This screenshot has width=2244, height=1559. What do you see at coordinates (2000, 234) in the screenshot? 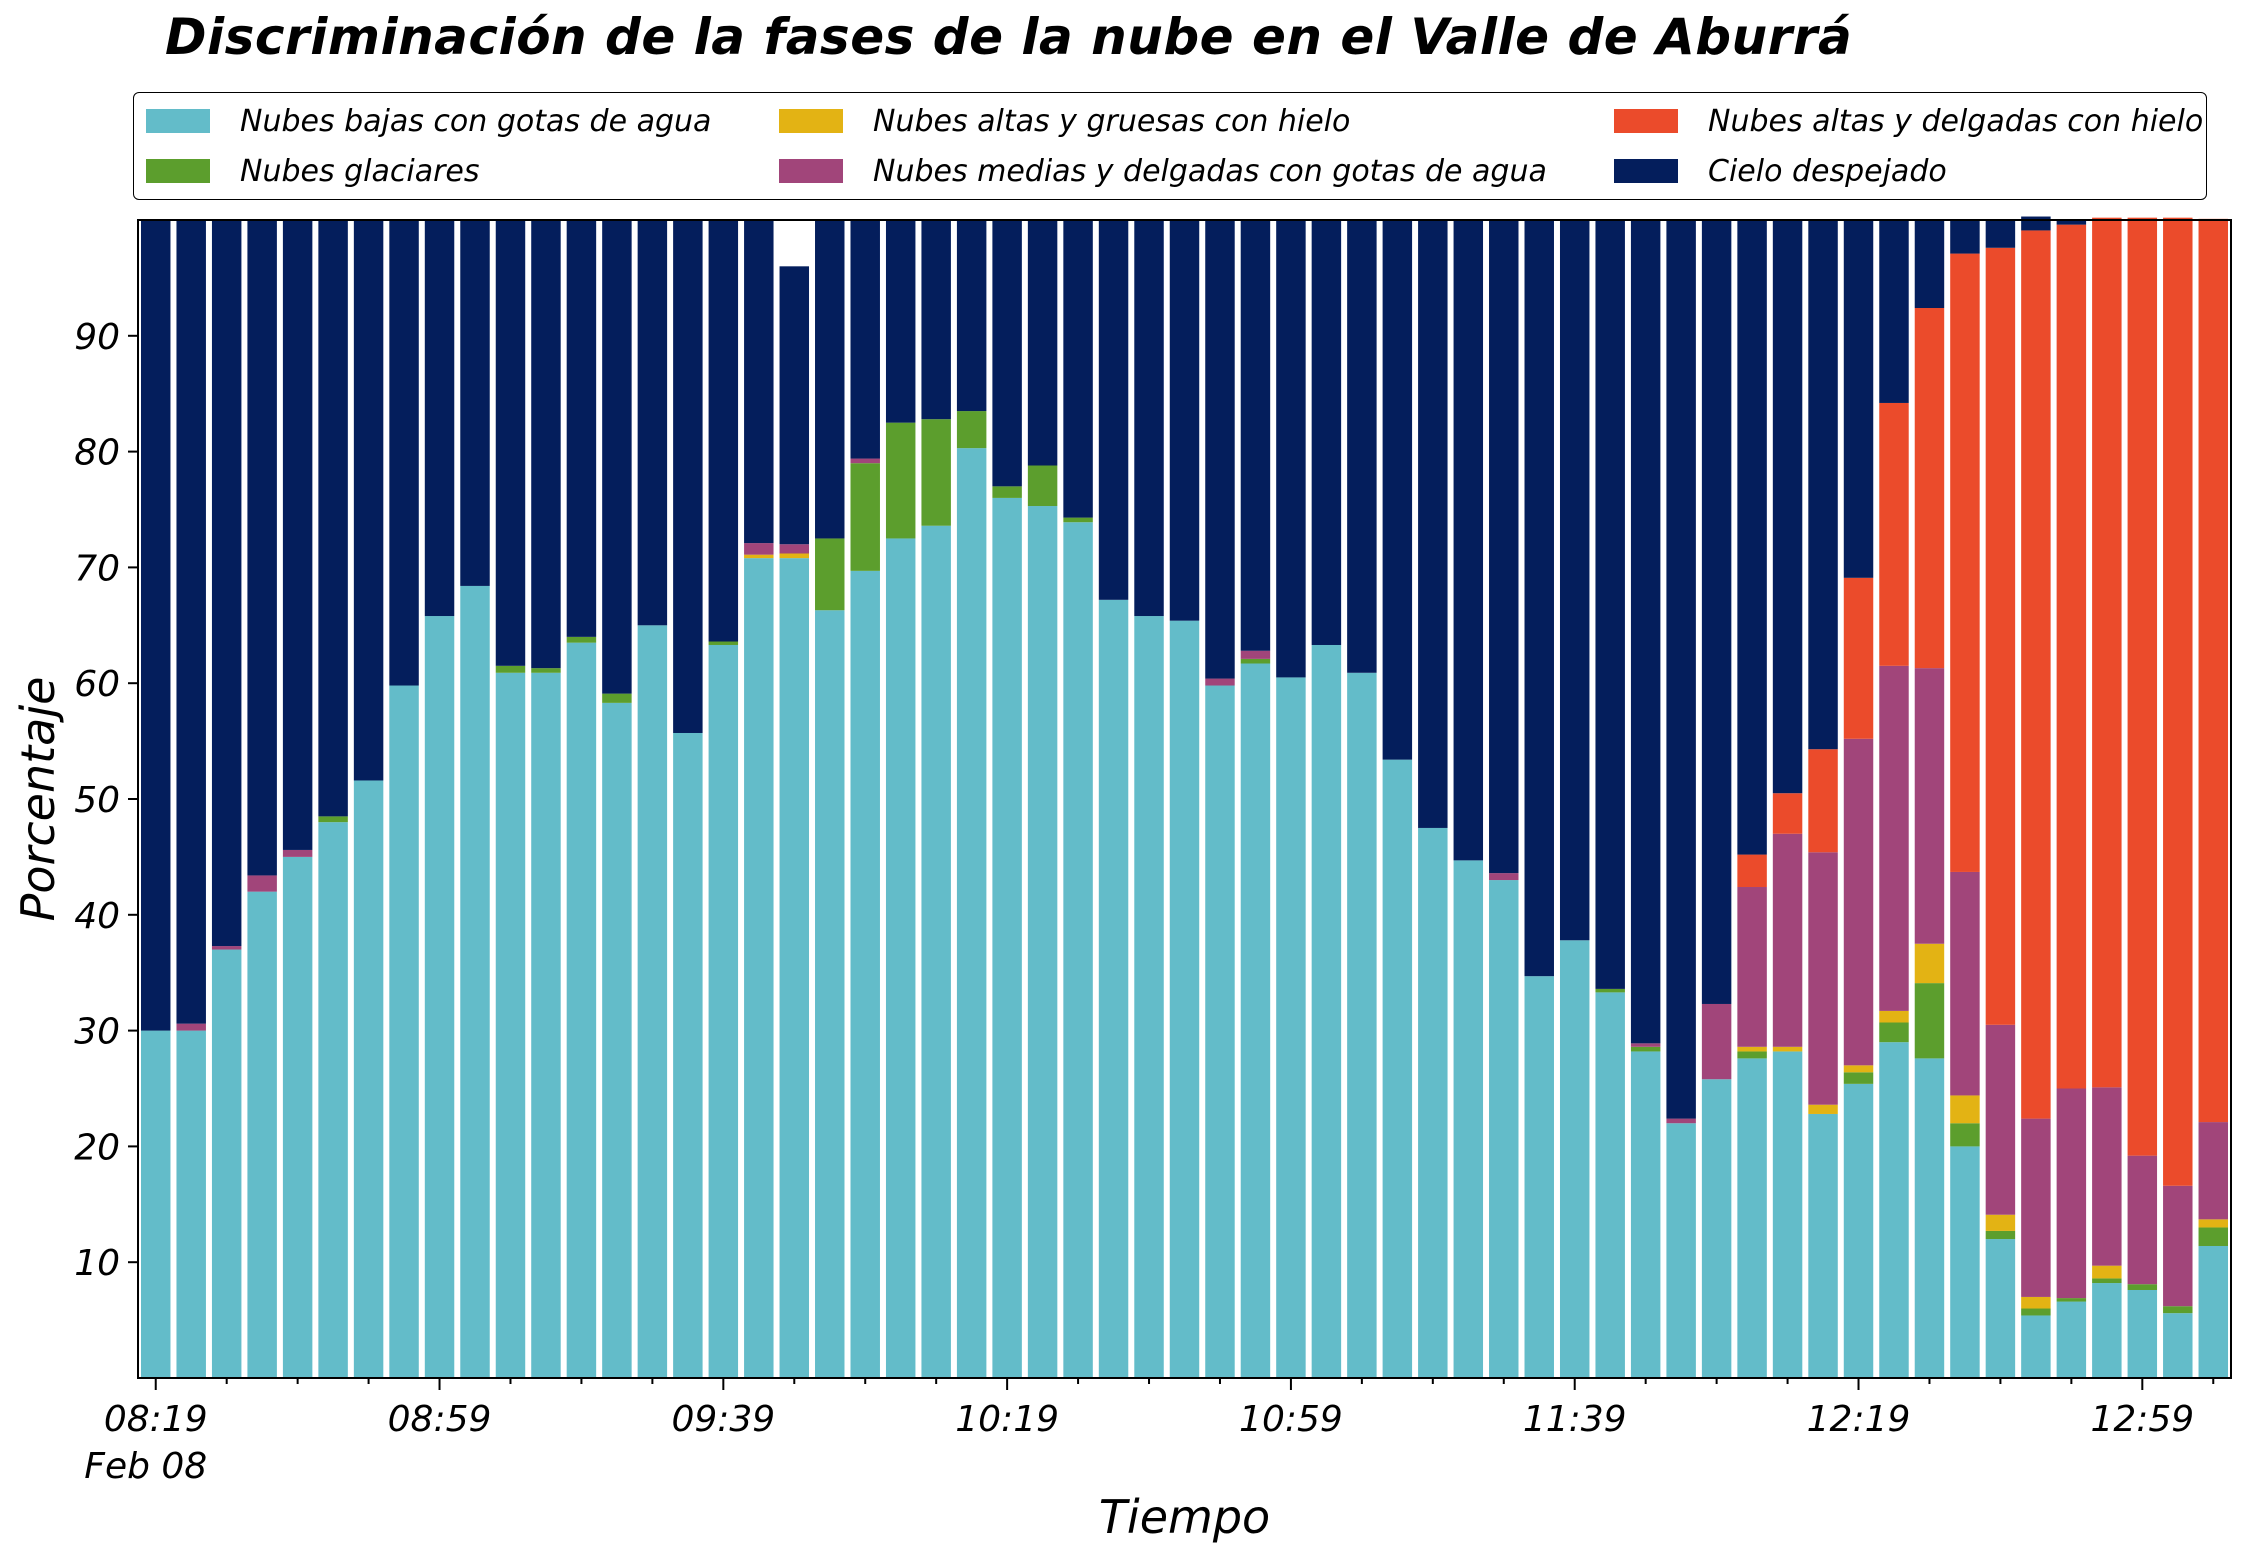
I see `bar-segment-1239-s5` at bounding box center [2000, 234].